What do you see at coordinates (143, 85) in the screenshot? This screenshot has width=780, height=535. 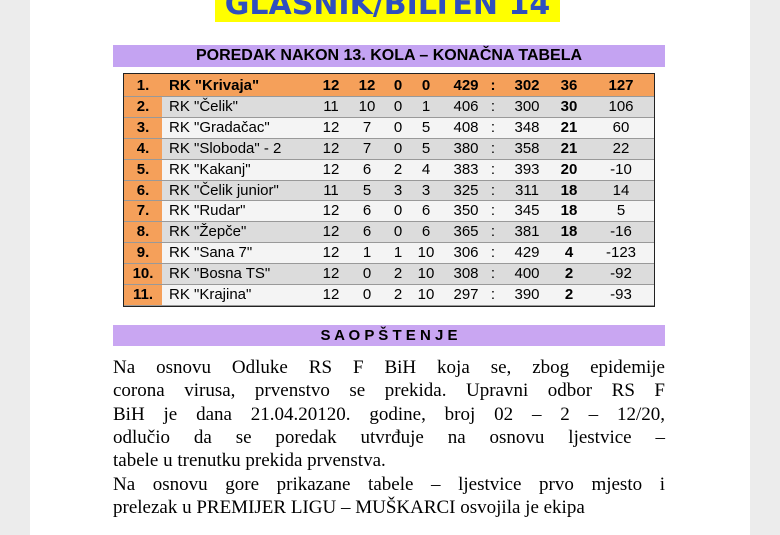 I see `table-cell: 1.` at bounding box center [143, 85].